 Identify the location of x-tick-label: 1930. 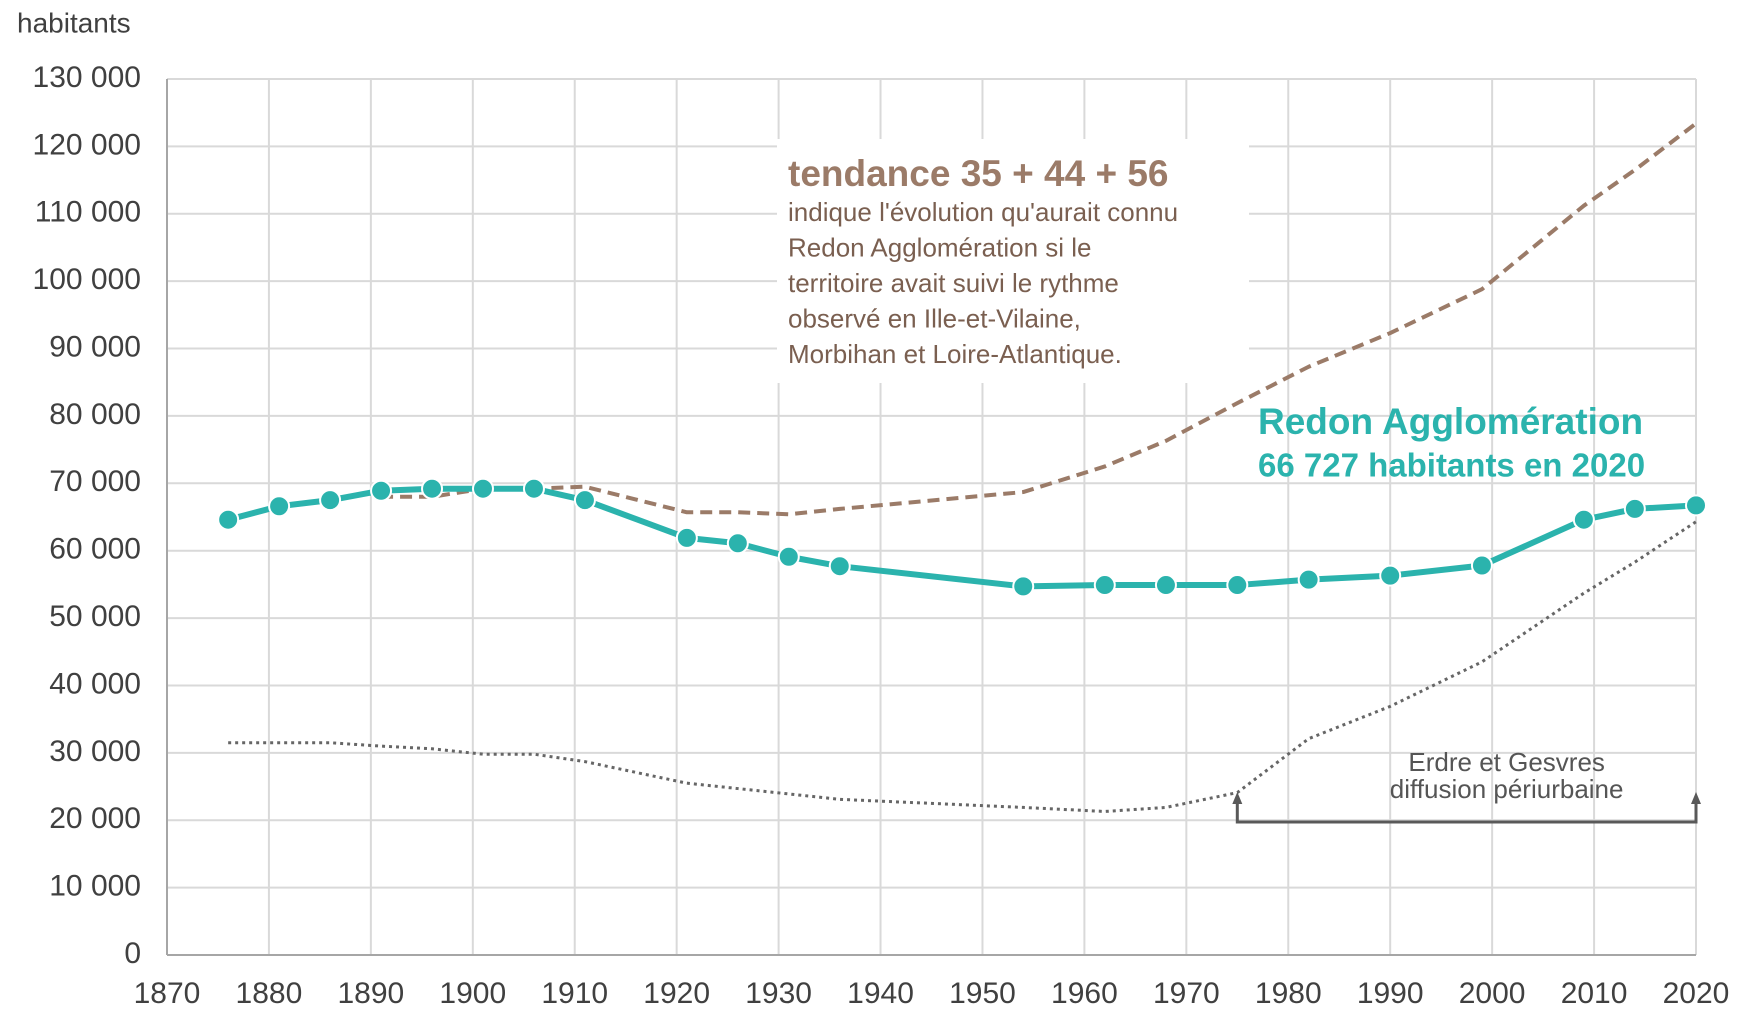
(778, 993).